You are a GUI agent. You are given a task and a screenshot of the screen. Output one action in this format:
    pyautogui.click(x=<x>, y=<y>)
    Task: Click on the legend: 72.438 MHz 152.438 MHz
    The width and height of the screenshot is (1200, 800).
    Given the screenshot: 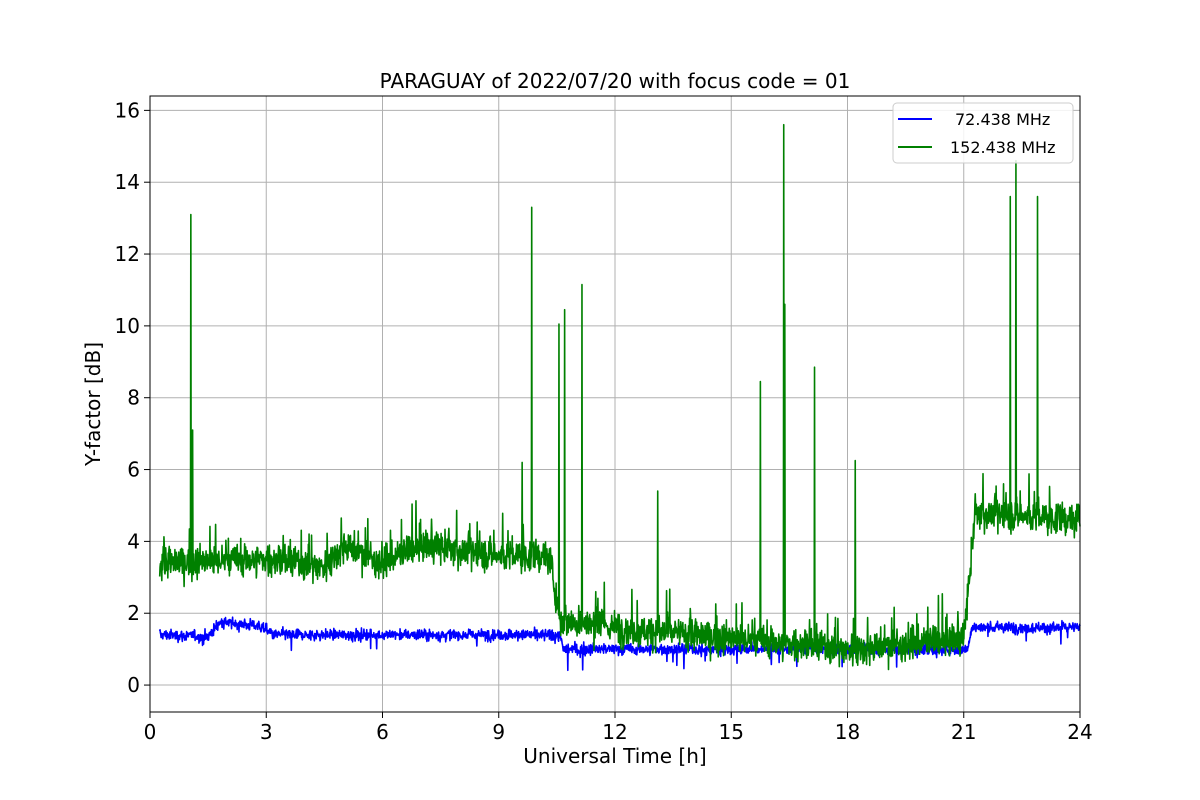 What is the action you would take?
    pyautogui.click(x=983, y=133)
    